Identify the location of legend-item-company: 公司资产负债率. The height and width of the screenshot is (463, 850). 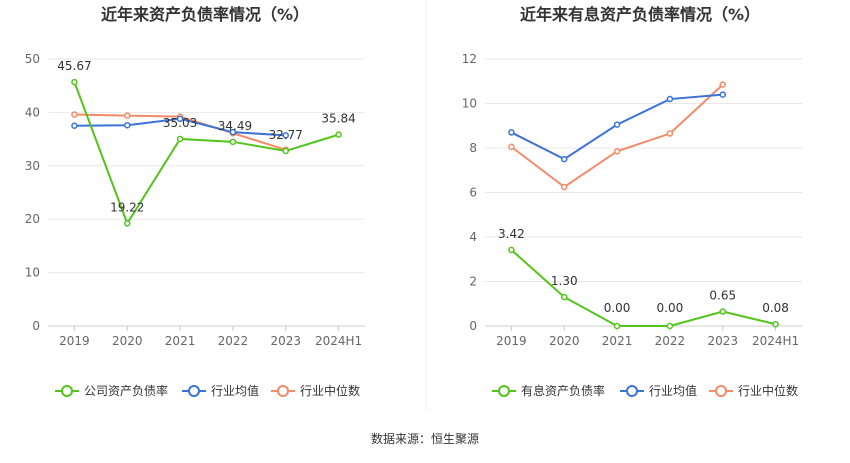
(111, 390).